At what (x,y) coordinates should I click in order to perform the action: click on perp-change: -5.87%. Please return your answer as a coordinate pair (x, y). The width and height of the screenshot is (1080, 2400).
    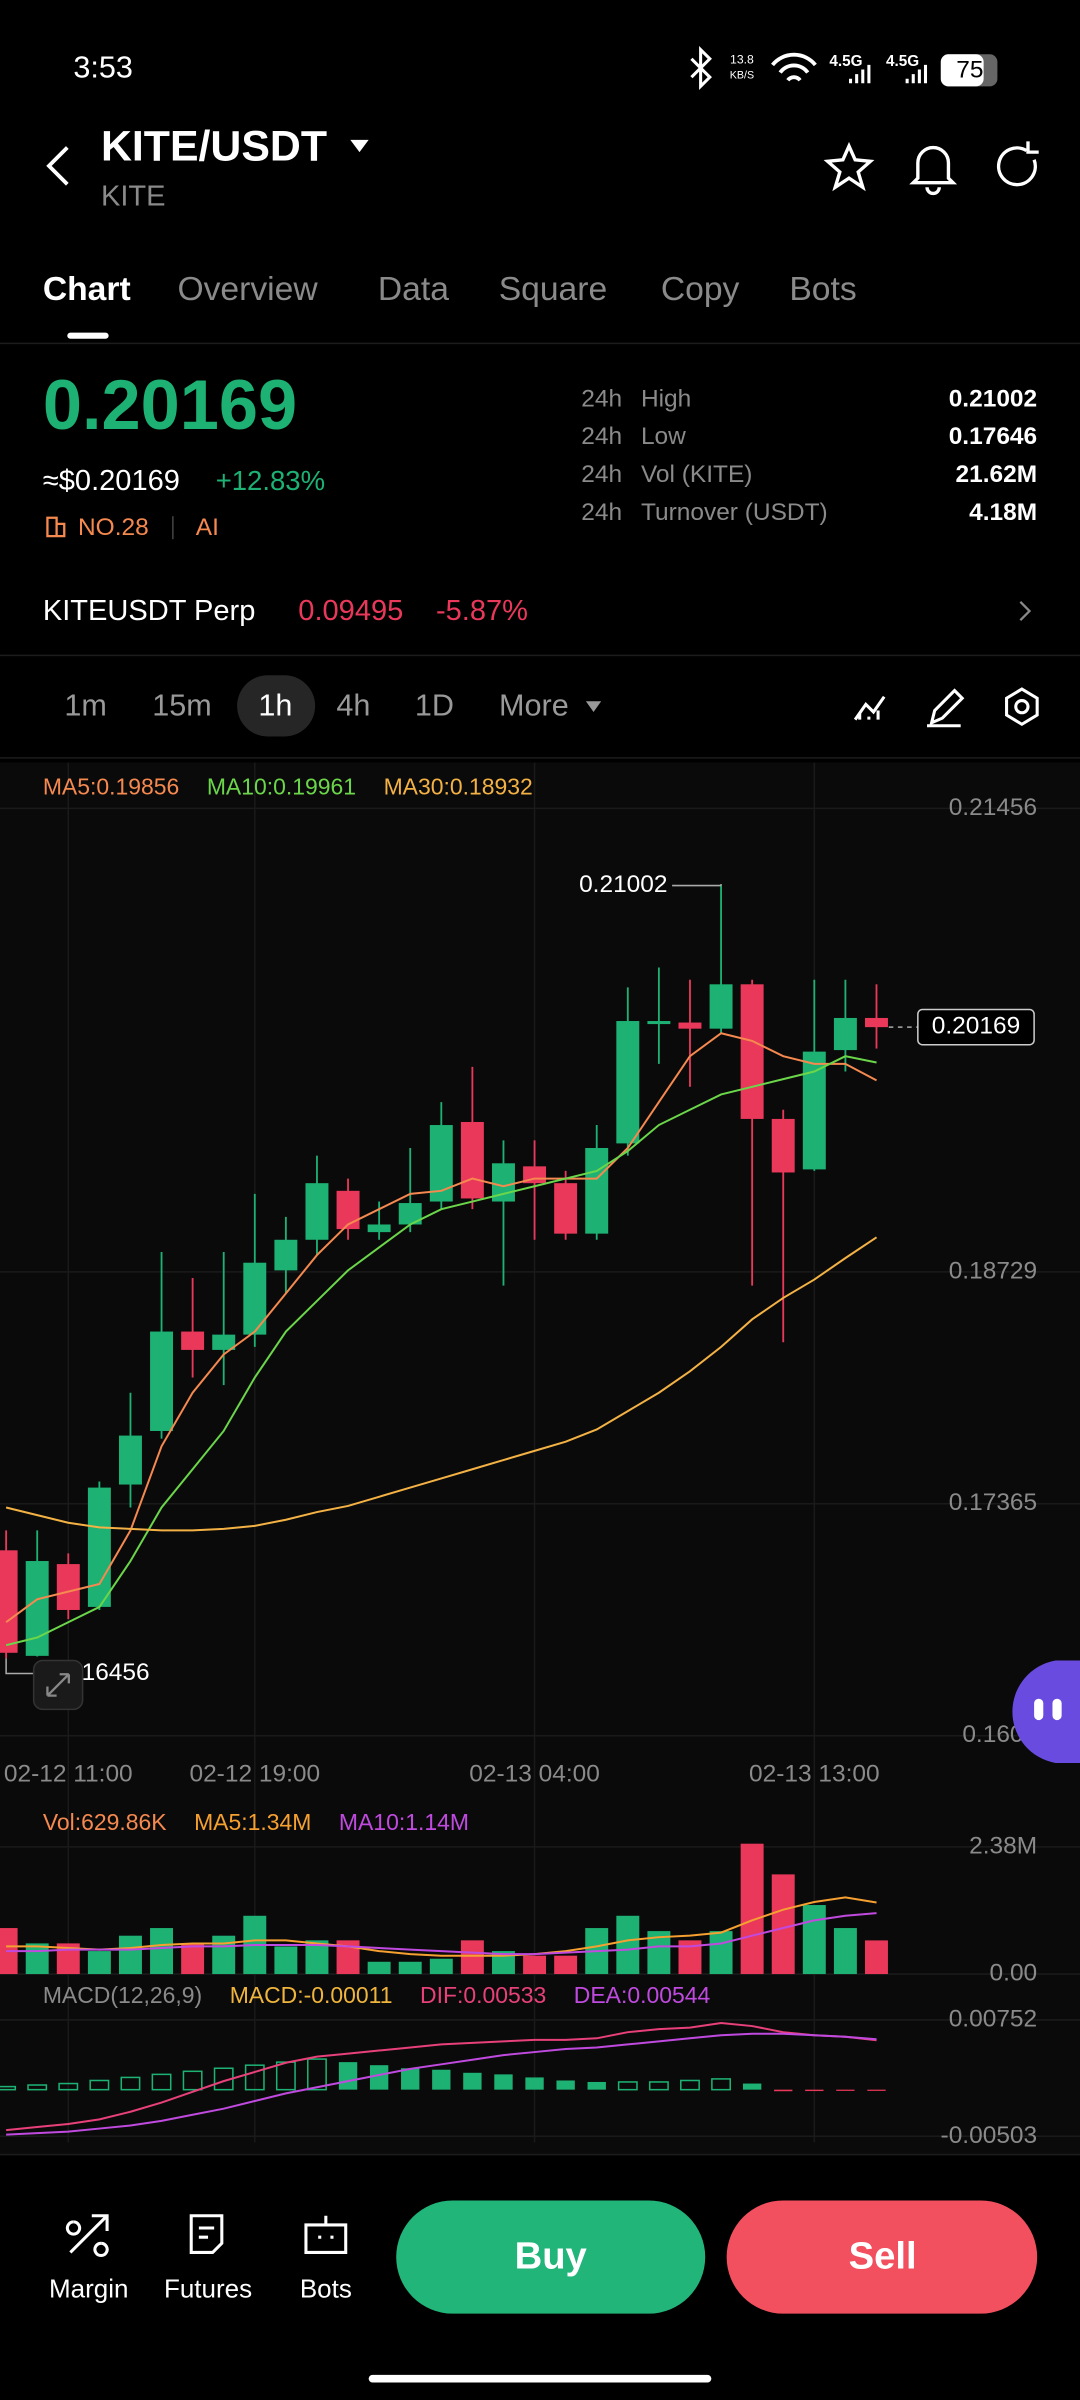
    Looking at the image, I should click on (482, 611).